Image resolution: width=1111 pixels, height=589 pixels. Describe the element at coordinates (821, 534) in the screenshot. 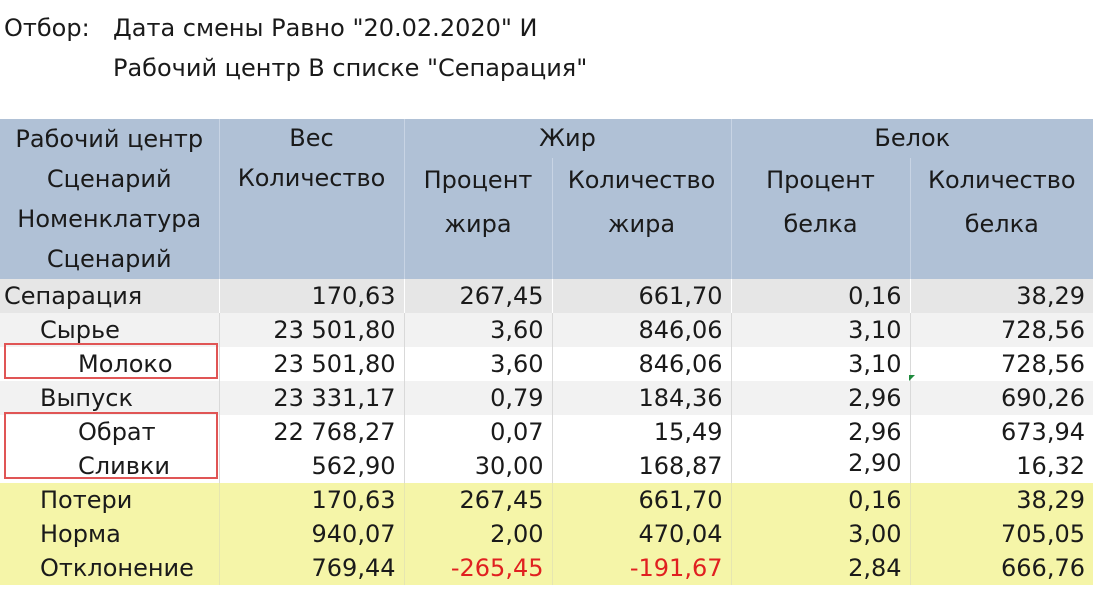

I see `cell-belok-pct: 3,00` at that location.